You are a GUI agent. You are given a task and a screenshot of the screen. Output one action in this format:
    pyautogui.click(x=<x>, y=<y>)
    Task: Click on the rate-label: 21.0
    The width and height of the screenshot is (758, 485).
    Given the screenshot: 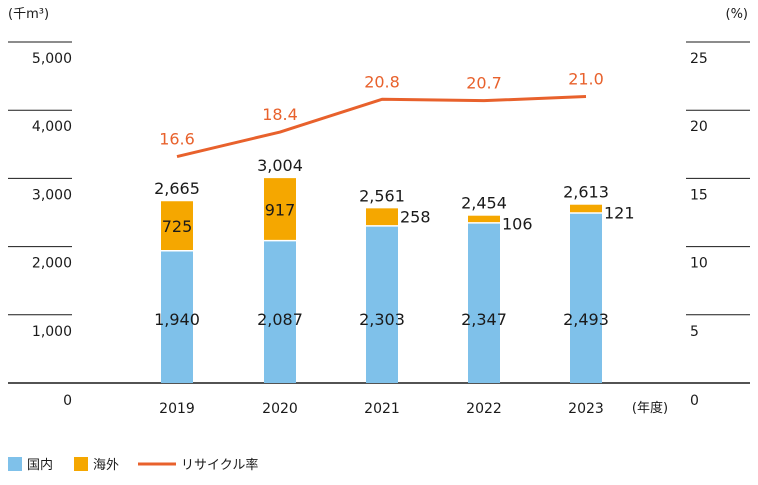 What is the action you would take?
    pyautogui.click(x=586, y=79)
    